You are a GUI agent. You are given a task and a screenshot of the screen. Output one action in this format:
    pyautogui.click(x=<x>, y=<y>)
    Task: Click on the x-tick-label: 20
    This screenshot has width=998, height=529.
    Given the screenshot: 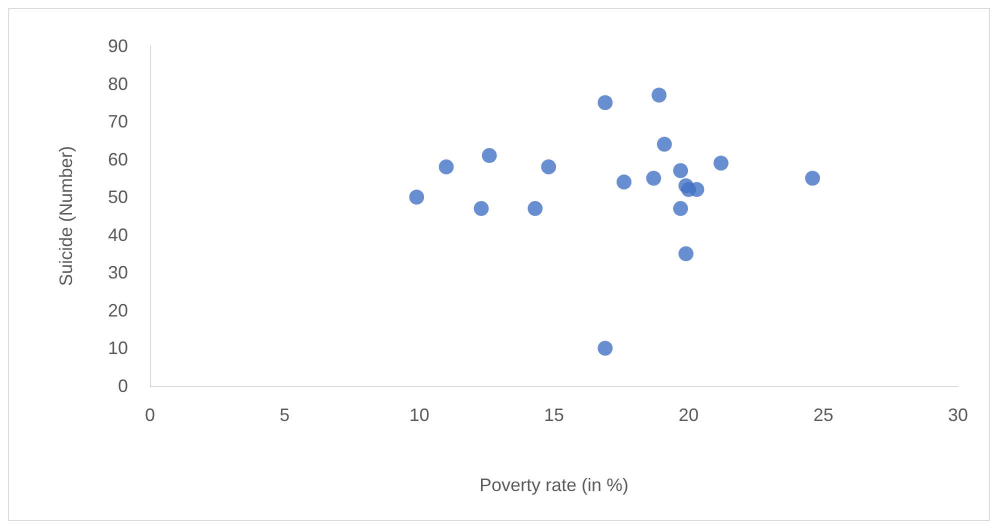 What is the action you would take?
    pyautogui.click(x=688, y=415)
    